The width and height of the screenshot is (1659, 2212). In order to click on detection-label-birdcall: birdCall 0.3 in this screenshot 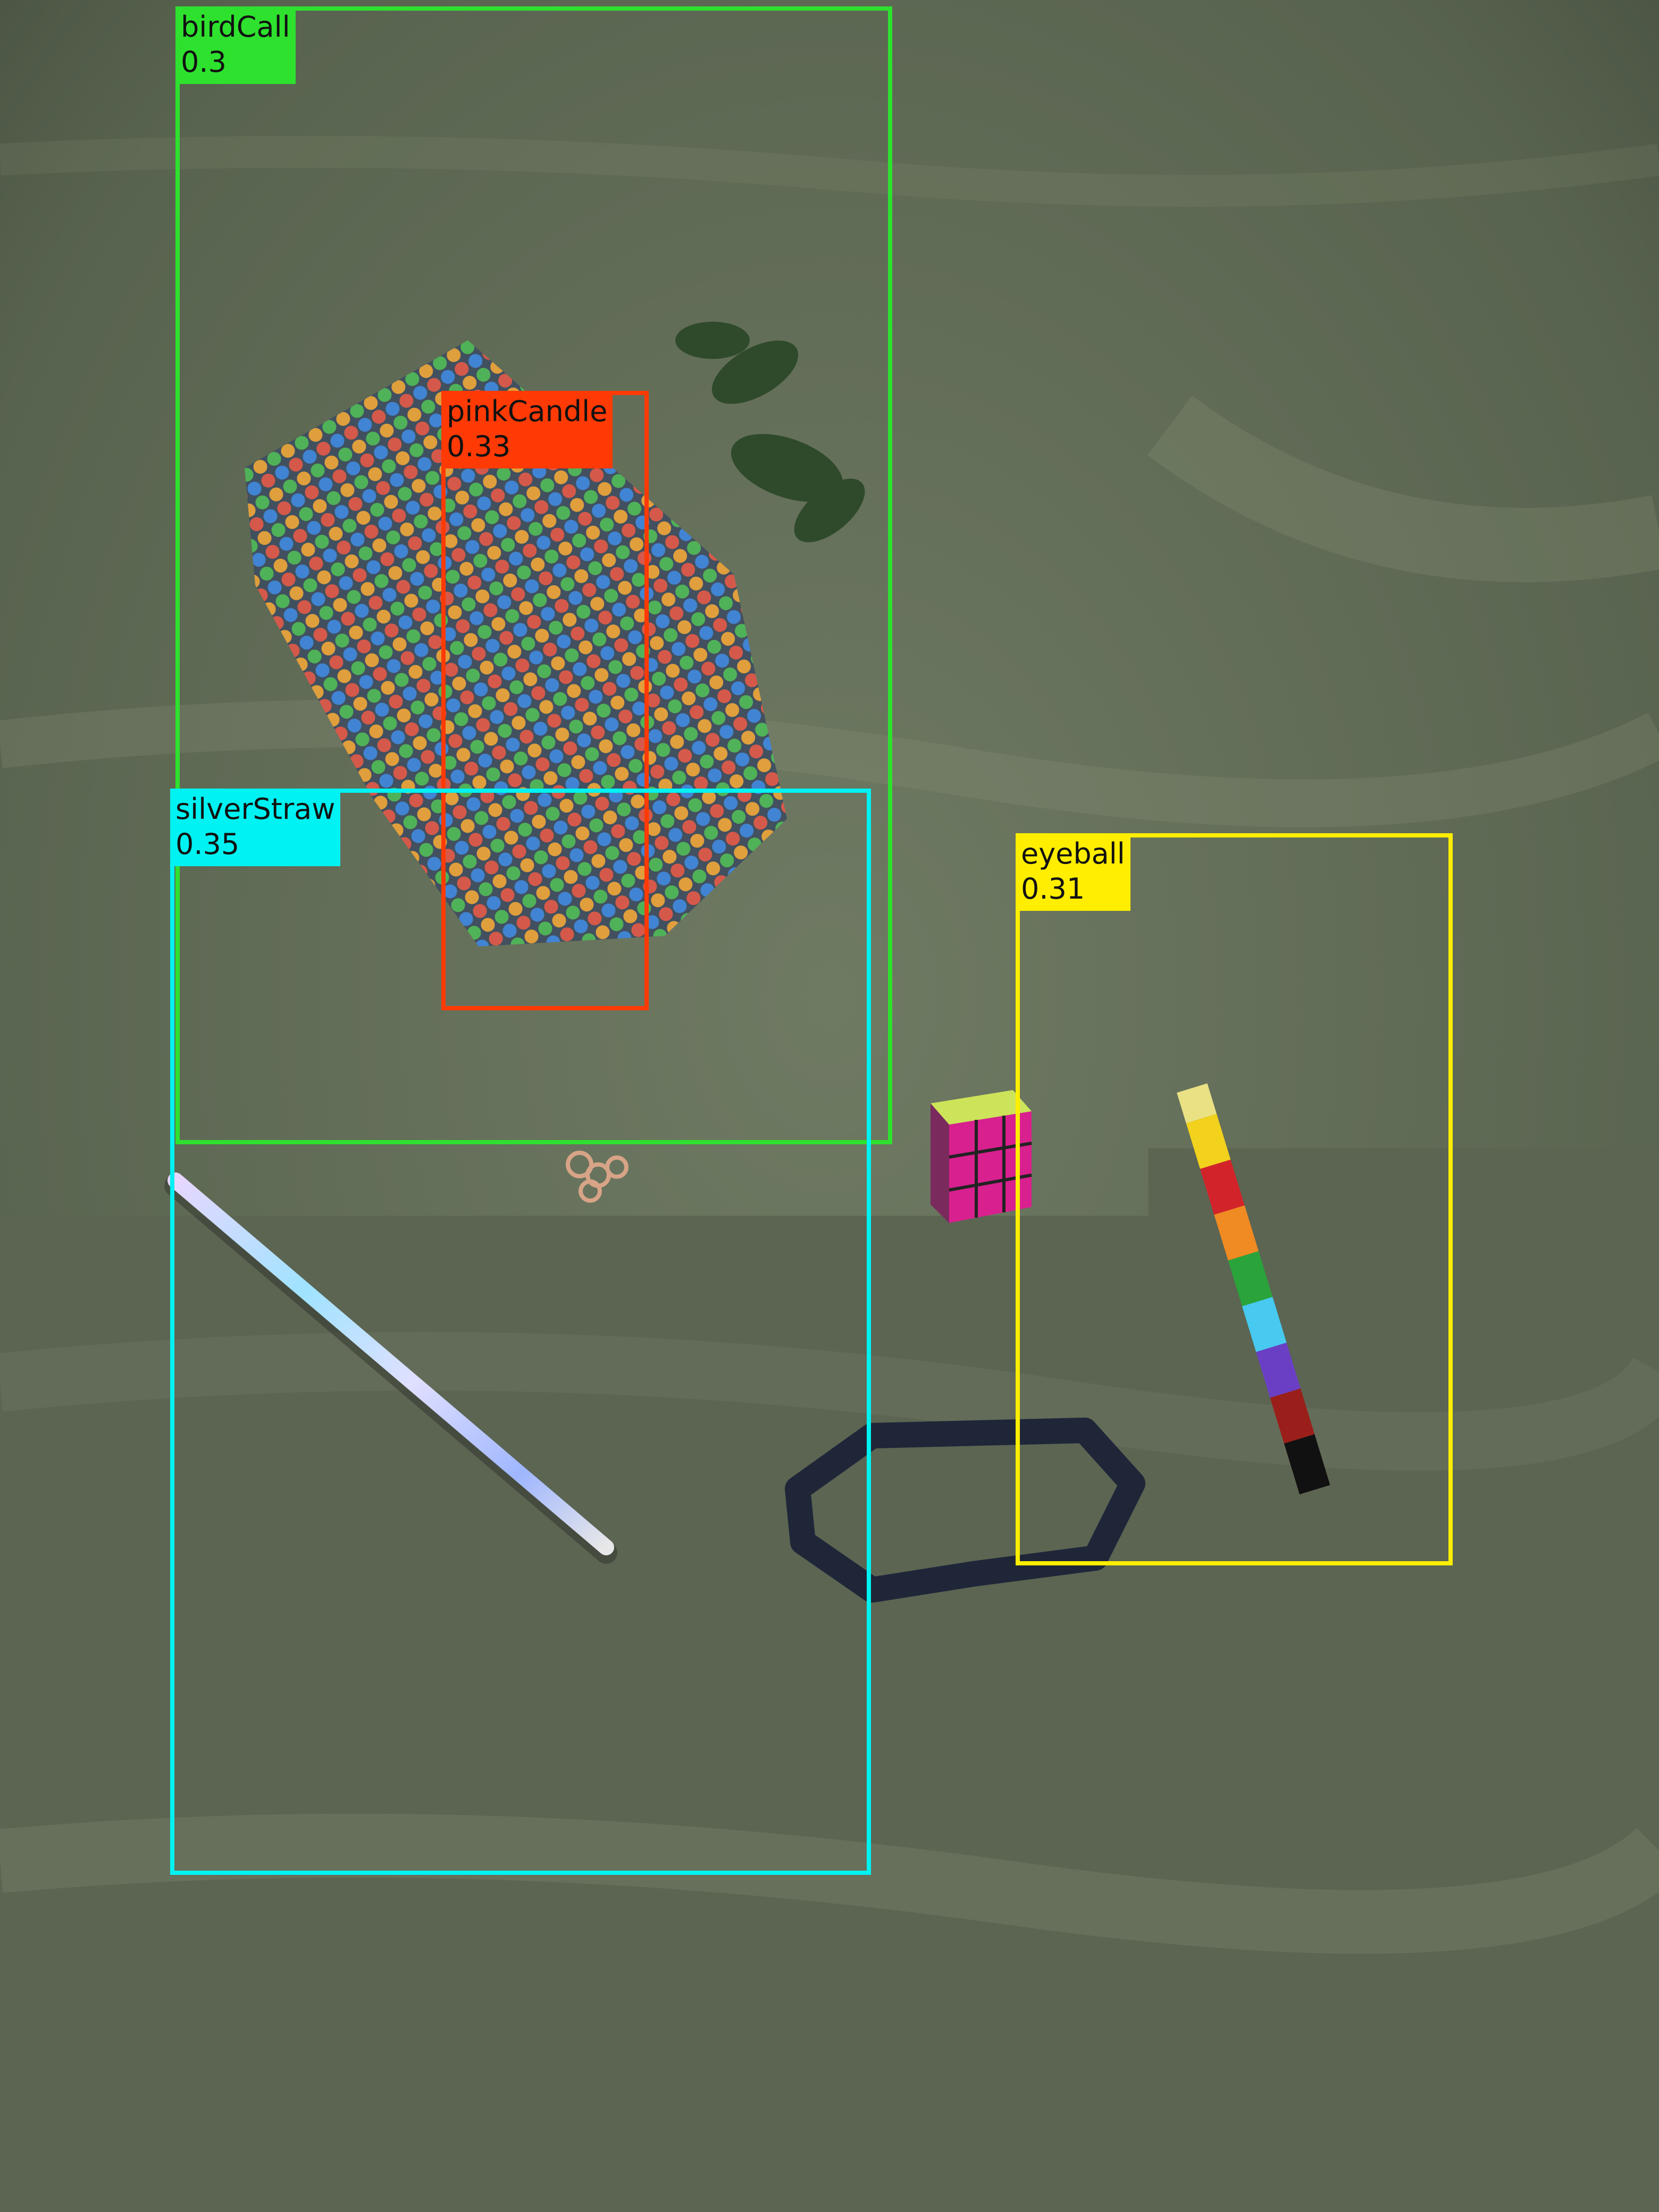, I will do `click(235, 45)`.